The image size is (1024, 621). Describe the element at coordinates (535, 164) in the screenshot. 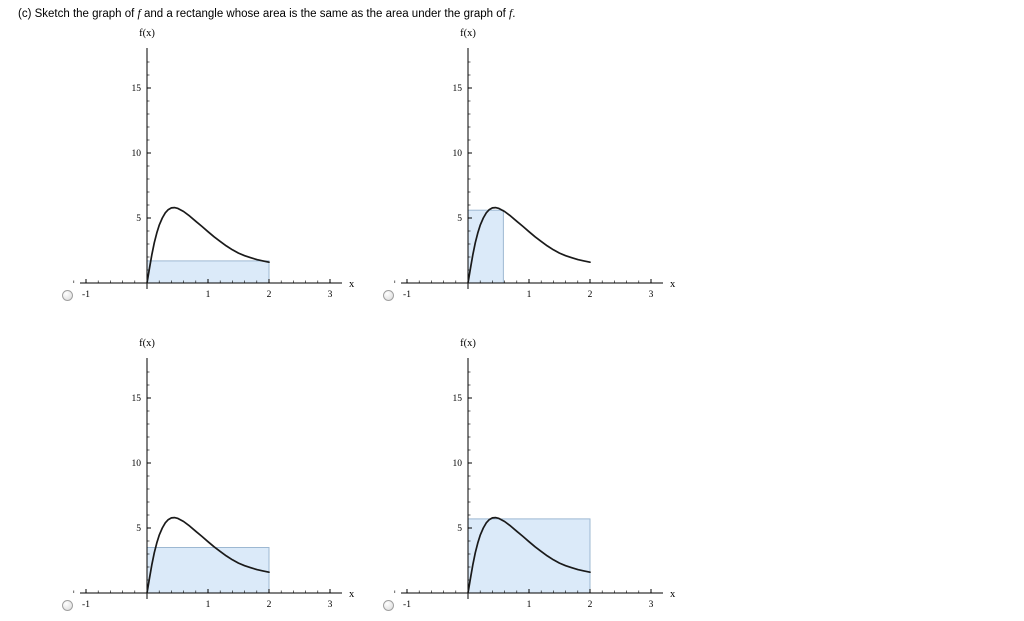

I see `option-2-plot: -1 1 2 3 5 10 15 f(x) x` at that location.